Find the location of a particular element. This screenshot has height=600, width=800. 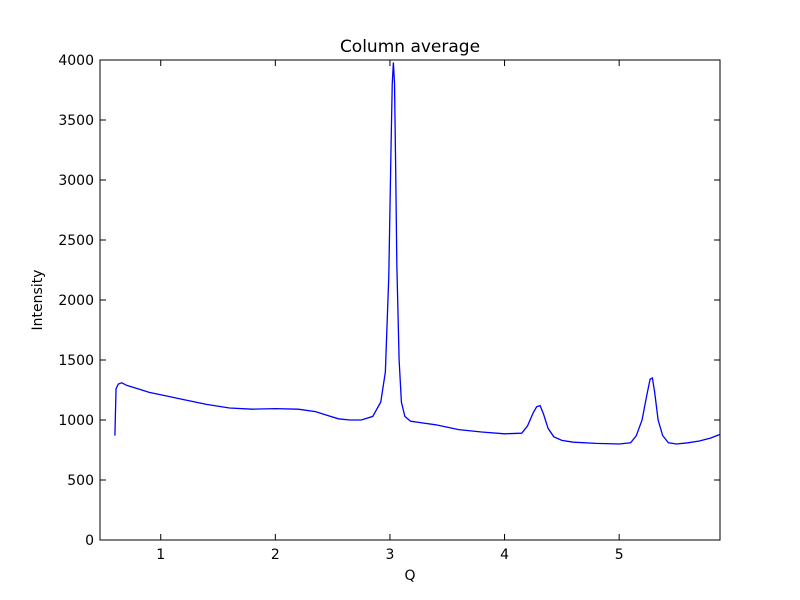

y-tick-label: 1000 is located at coordinates (76, 421).